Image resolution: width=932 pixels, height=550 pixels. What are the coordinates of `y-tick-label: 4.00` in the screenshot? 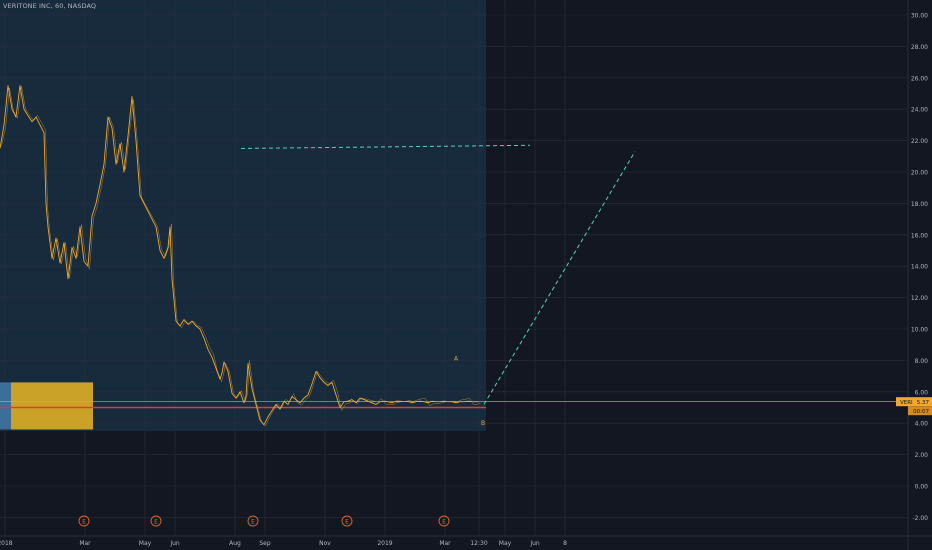 It's located at (922, 424).